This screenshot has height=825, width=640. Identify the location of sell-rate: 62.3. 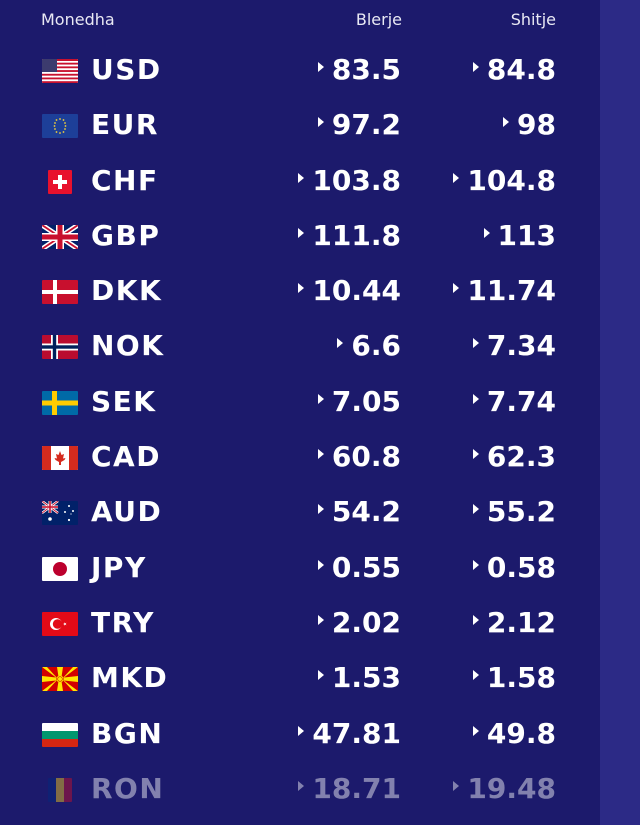
(514, 456).